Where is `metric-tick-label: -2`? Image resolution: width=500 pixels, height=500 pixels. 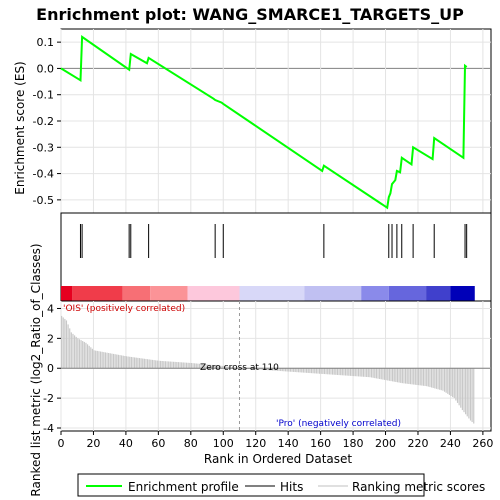
metric-tick-label: -2 is located at coordinates (48, 398).